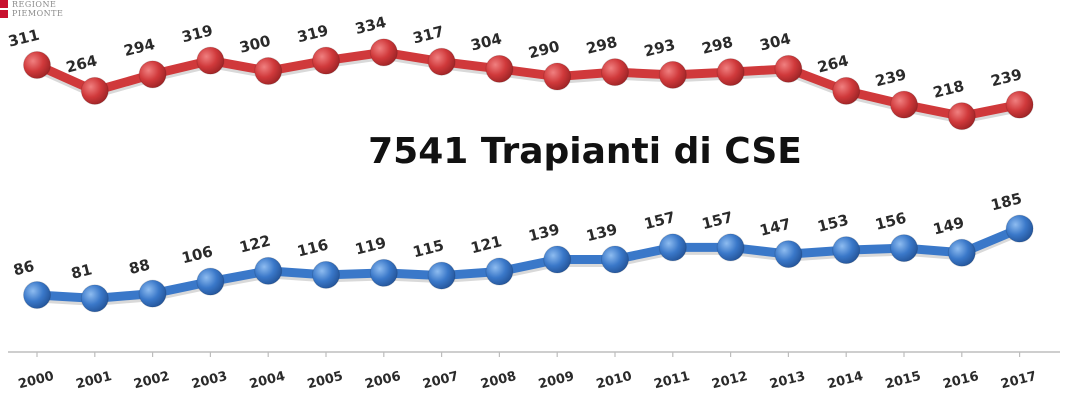 This screenshot has width=1076, height=409. What do you see at coordinates (209, 380) in the screenshot?
I see `x-tick-label: 2003` at bounding box center [209, 380].